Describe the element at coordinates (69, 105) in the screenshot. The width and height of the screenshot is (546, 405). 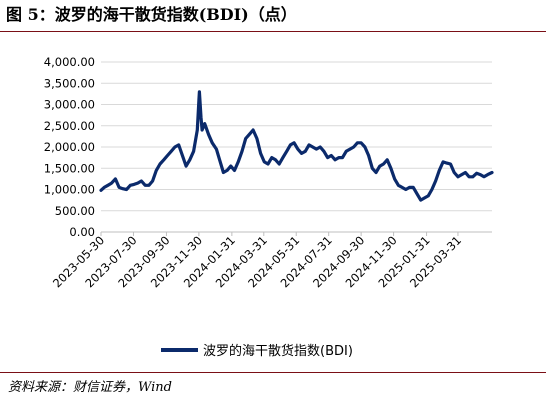
I see `y-tick-label: 3,000.00` at that location.